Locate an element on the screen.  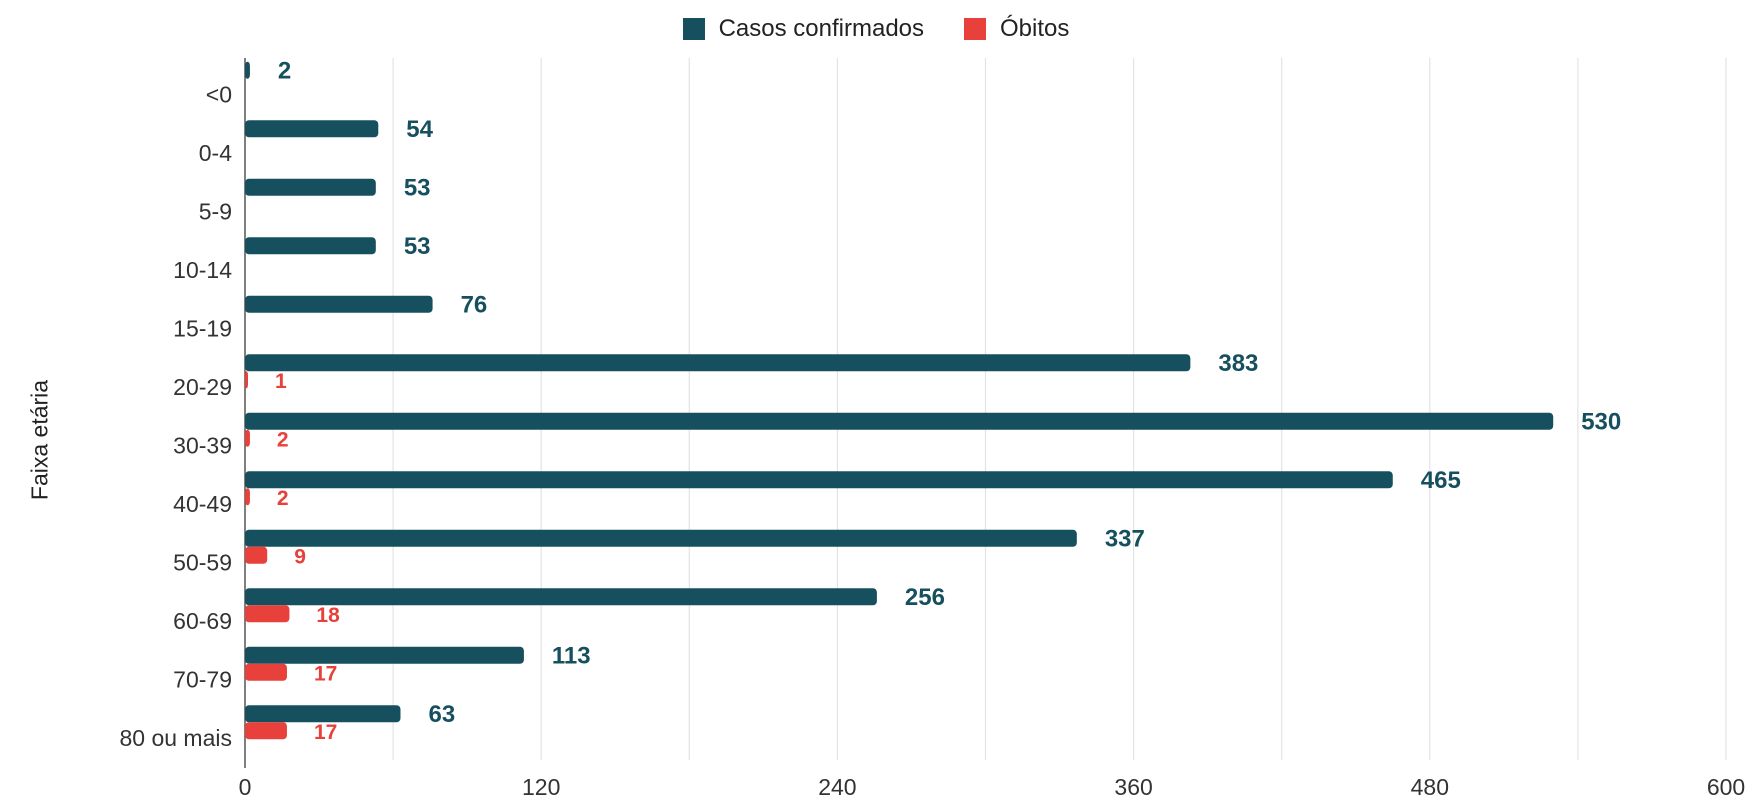
x-tick-label: 240 is located at coordinates (837, 787).